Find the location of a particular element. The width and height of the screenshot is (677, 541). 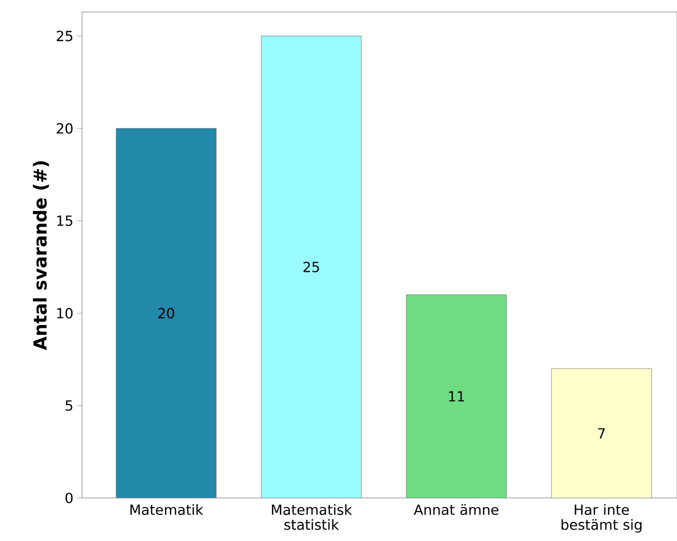

x-tick-label: Matematik is located at coordinates (167, 509).